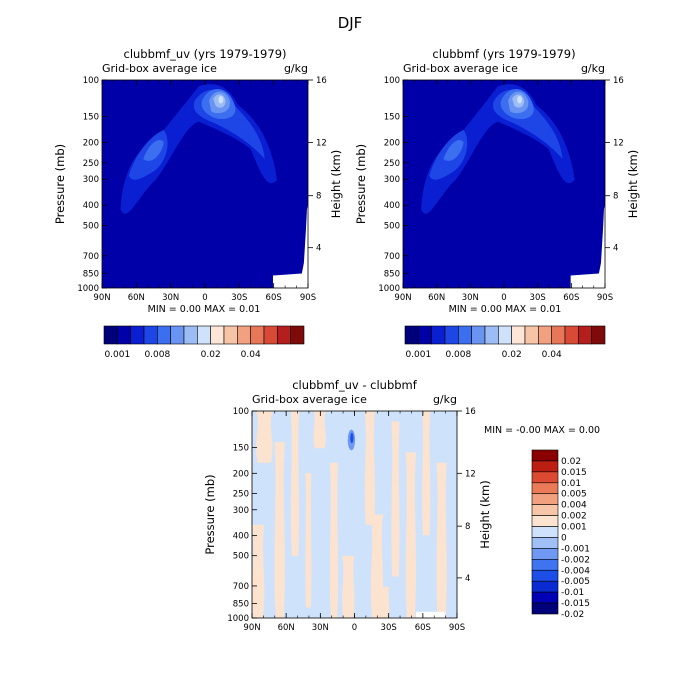 This screenshot has height=700, width=700. Describe the element at coordinates (574, 517) in the screenshot. I see `colorbar-label: 0.002` at that location.